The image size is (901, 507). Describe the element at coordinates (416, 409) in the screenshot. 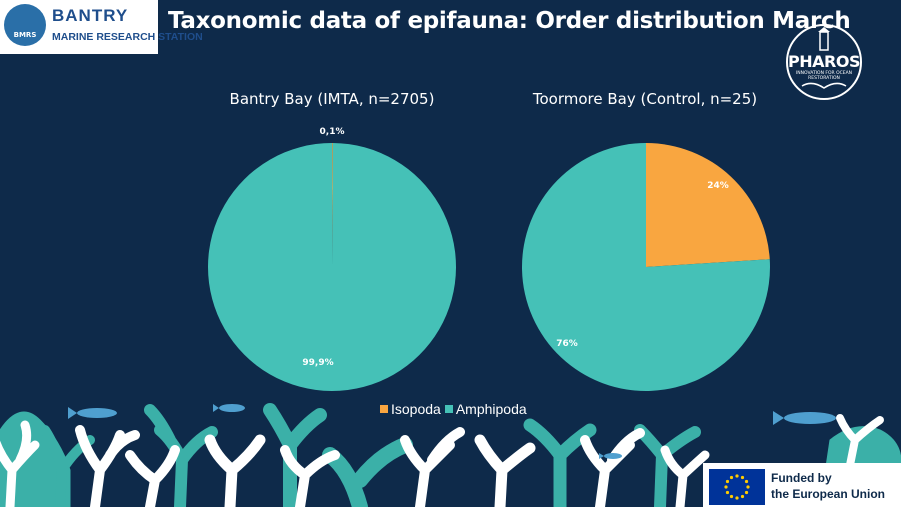

I see `legend-label-isopoda: Isopoda` at that location.